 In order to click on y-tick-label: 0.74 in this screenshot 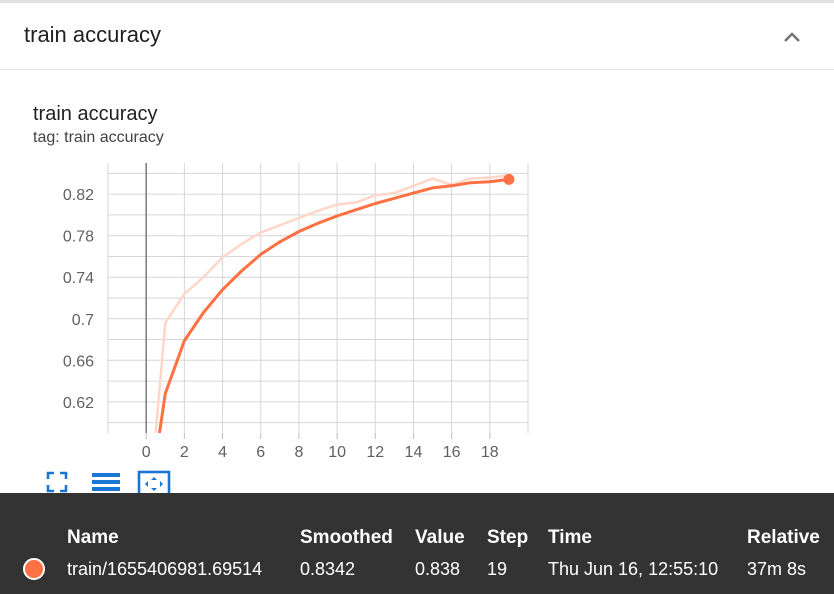, I will do `click(78, 278)`.